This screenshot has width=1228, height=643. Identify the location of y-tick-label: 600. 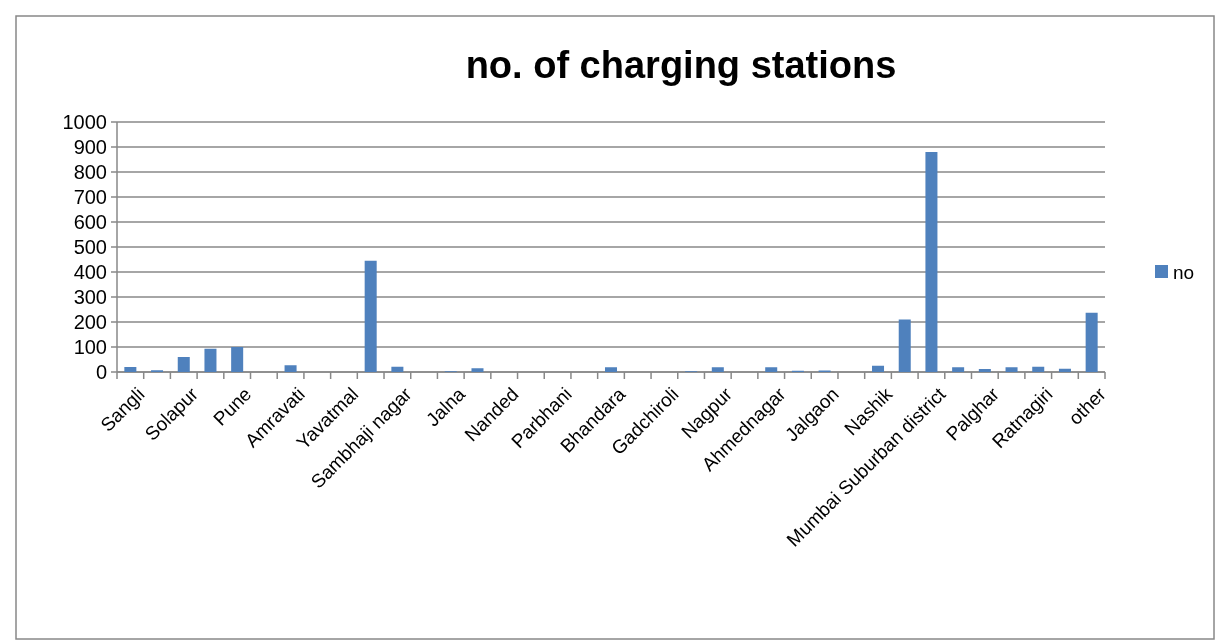
(90, 222).